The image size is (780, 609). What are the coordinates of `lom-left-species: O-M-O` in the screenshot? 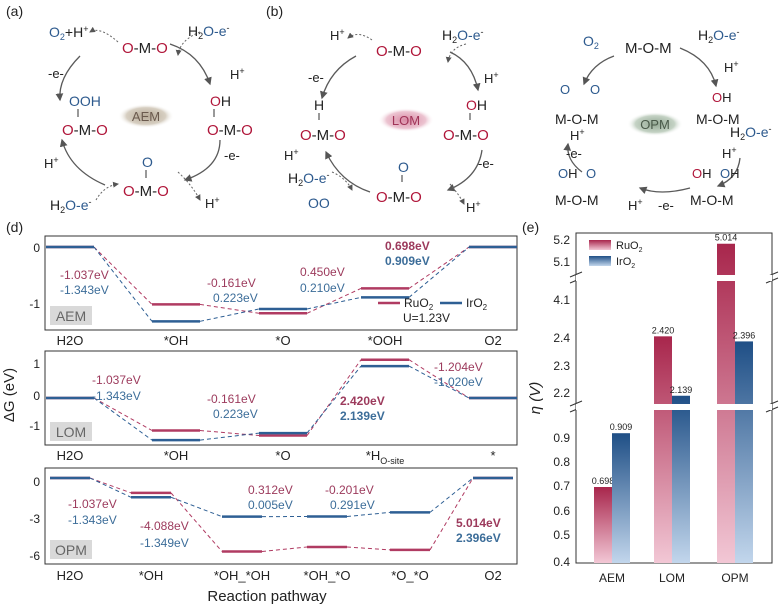 It's located at (323, 135).